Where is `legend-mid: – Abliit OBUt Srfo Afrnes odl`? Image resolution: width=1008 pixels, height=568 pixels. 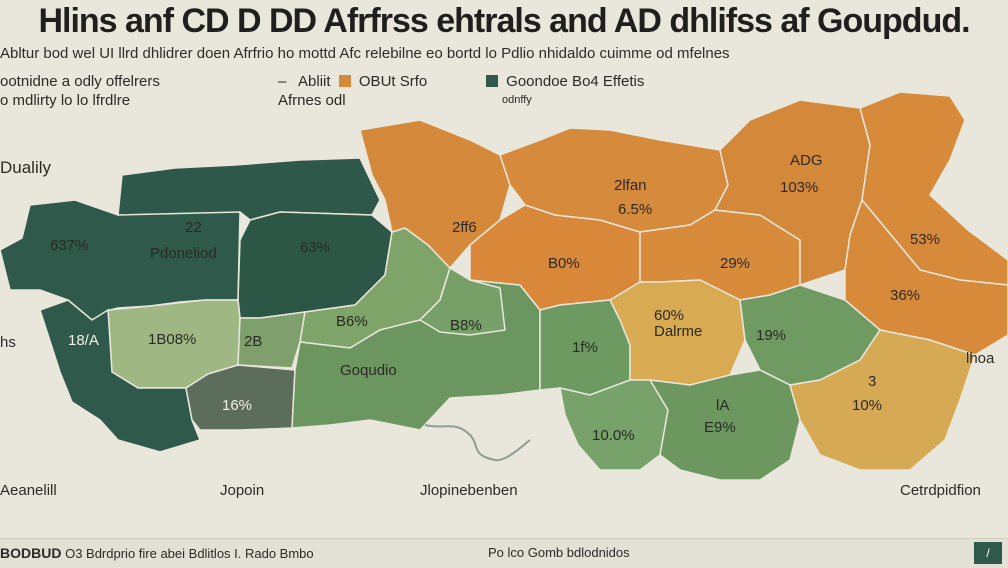 legend-mid: – Abliit OBUt Srfo Afrnes odl is located at coordinates (352, 91).